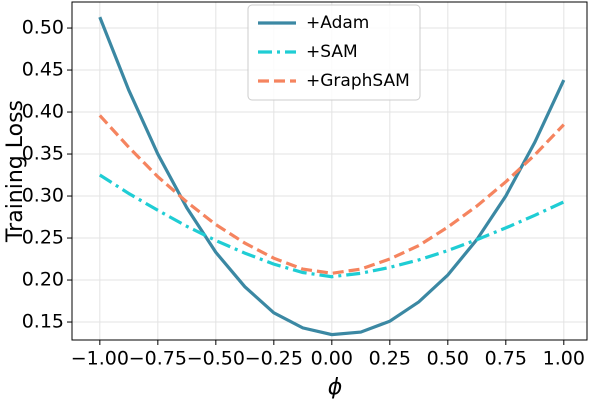 This screenshot has height=404, width=589. I want to click on legend-label: +GraphSAM, so click(358, 81).